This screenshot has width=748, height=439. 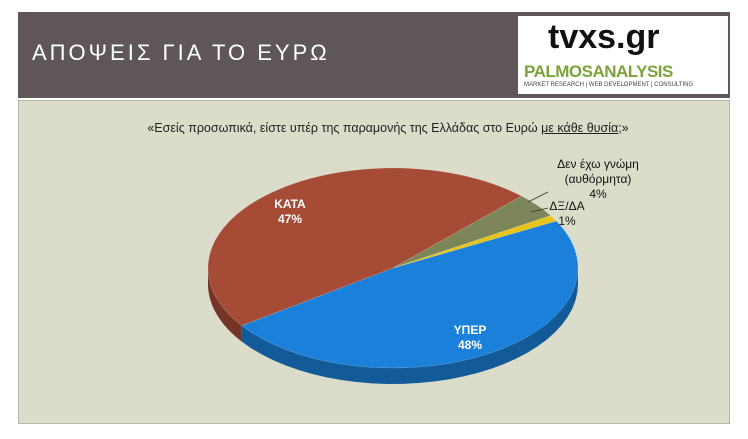 I want to click on category-label: ΔΞ/ΔΑ, so click(x=567, y=206).